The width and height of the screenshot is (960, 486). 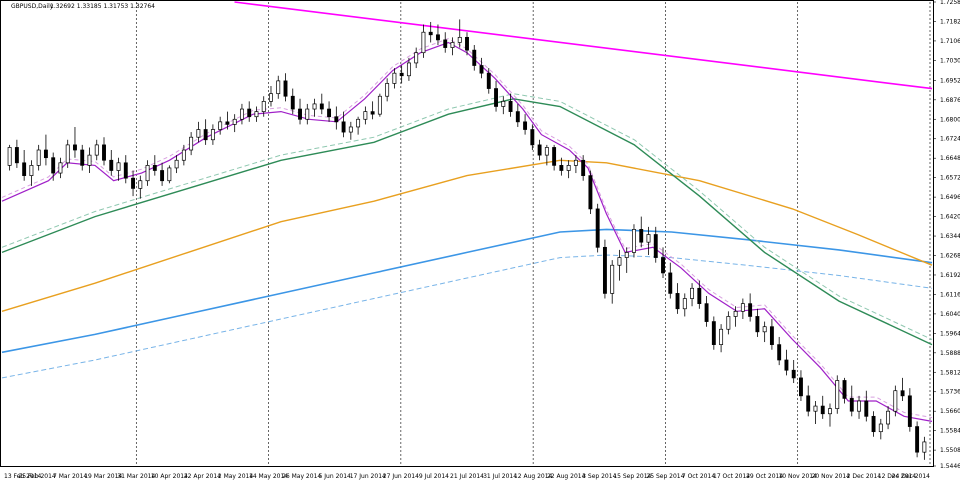 What do you see at coordinates (102, 6) in the screenshot?
I see `ohlc-label: 1.32692 1.33185 1.31753 1.32764` at bounding box center [102, 6].